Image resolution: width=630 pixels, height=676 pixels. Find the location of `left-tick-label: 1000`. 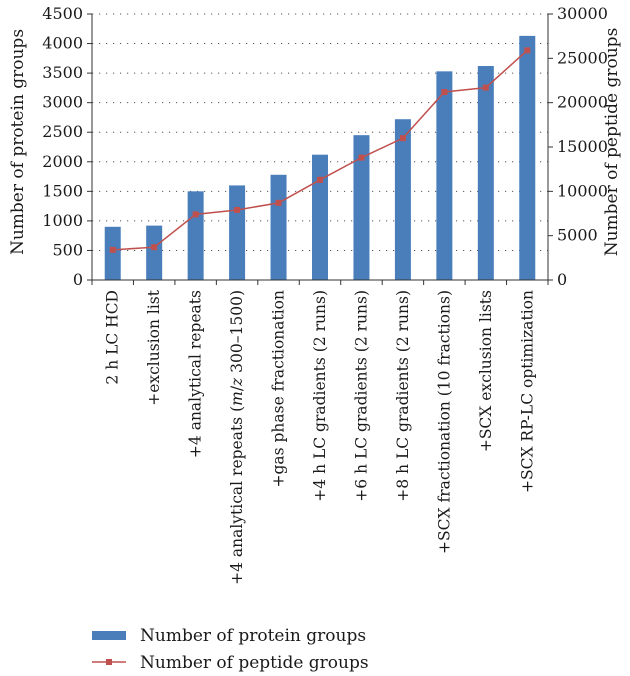

left-tick-label: 1000 is located at coordinates (62, 220).